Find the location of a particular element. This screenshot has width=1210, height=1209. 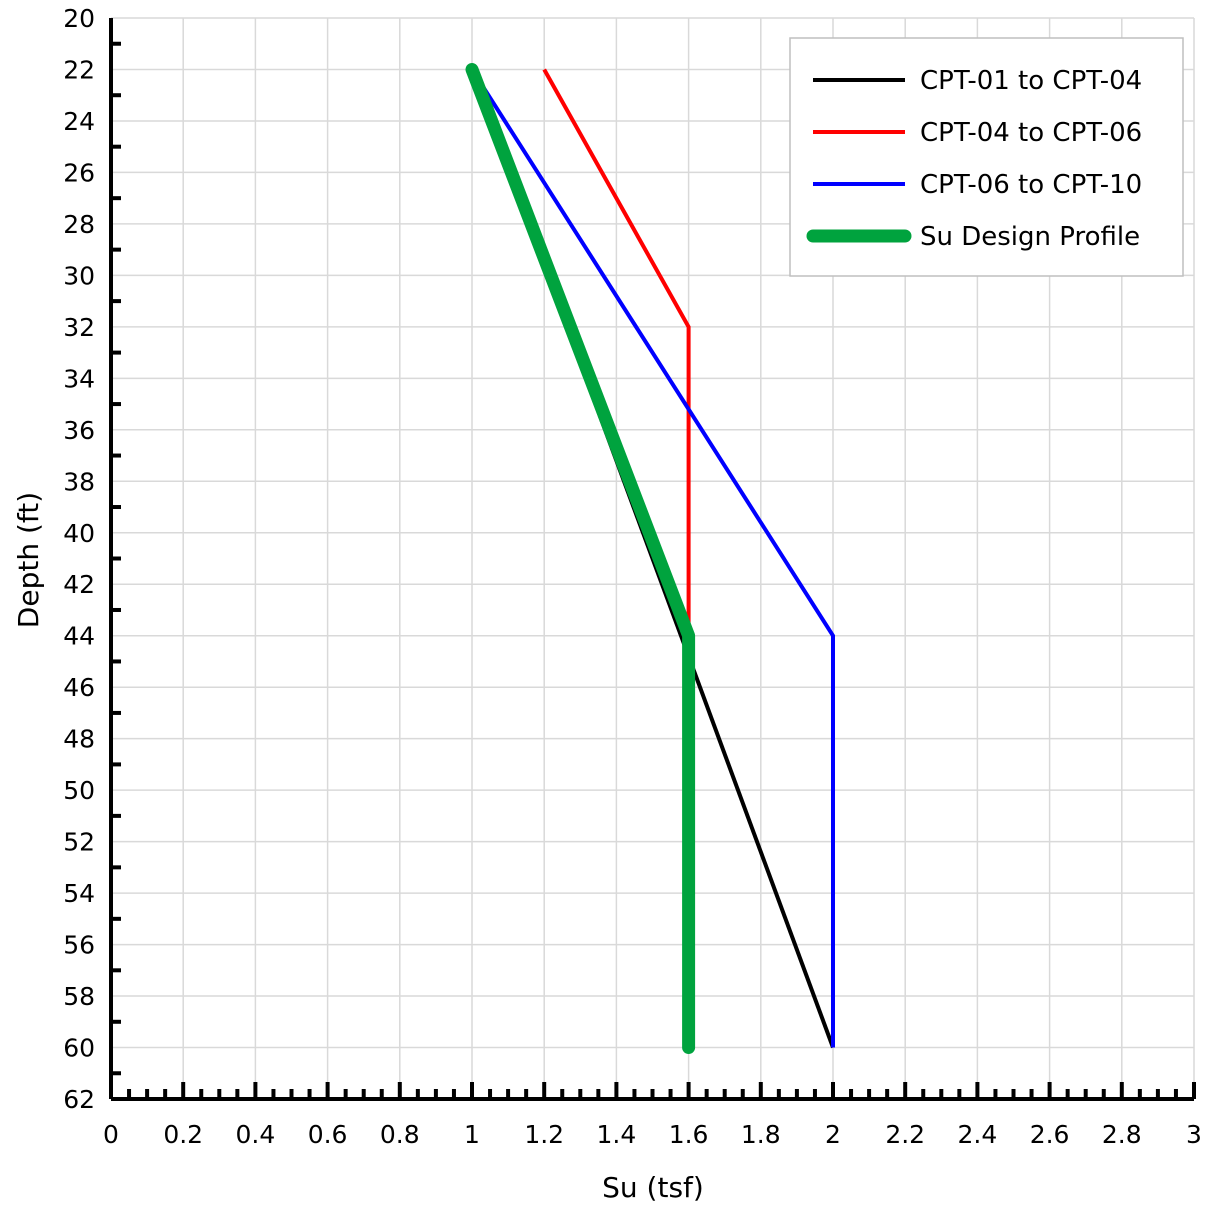

x-tick-label: 0 is located at coordinates (111, 1134).